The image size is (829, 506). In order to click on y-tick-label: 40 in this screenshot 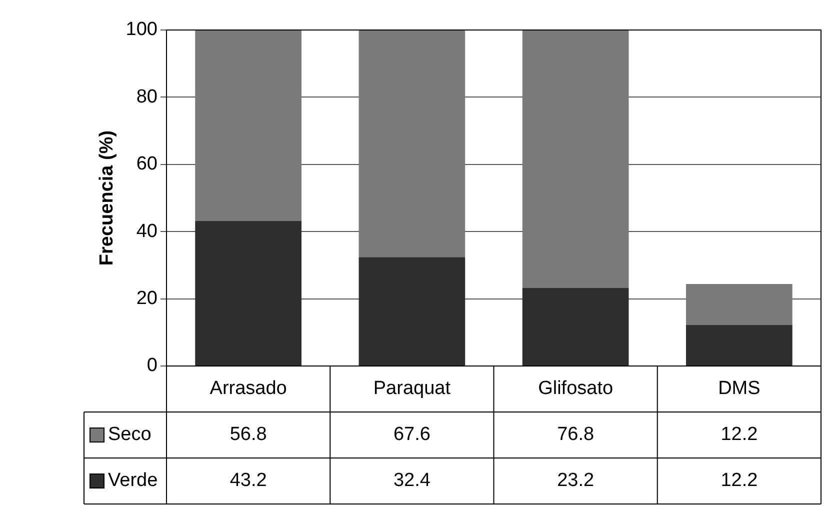, I will do `click(147, 231)`.